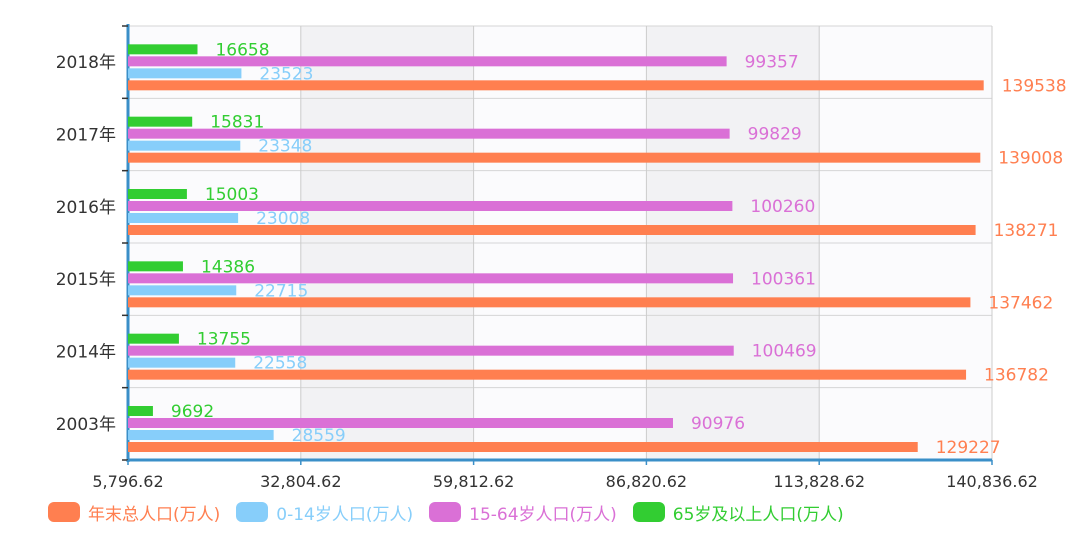 This screenshot has height=544, width=1080. What do you see at coordinates (86, 136) in the screenshot?
I see `y-tick-label: 2017年` at bounding box center [86, 136].